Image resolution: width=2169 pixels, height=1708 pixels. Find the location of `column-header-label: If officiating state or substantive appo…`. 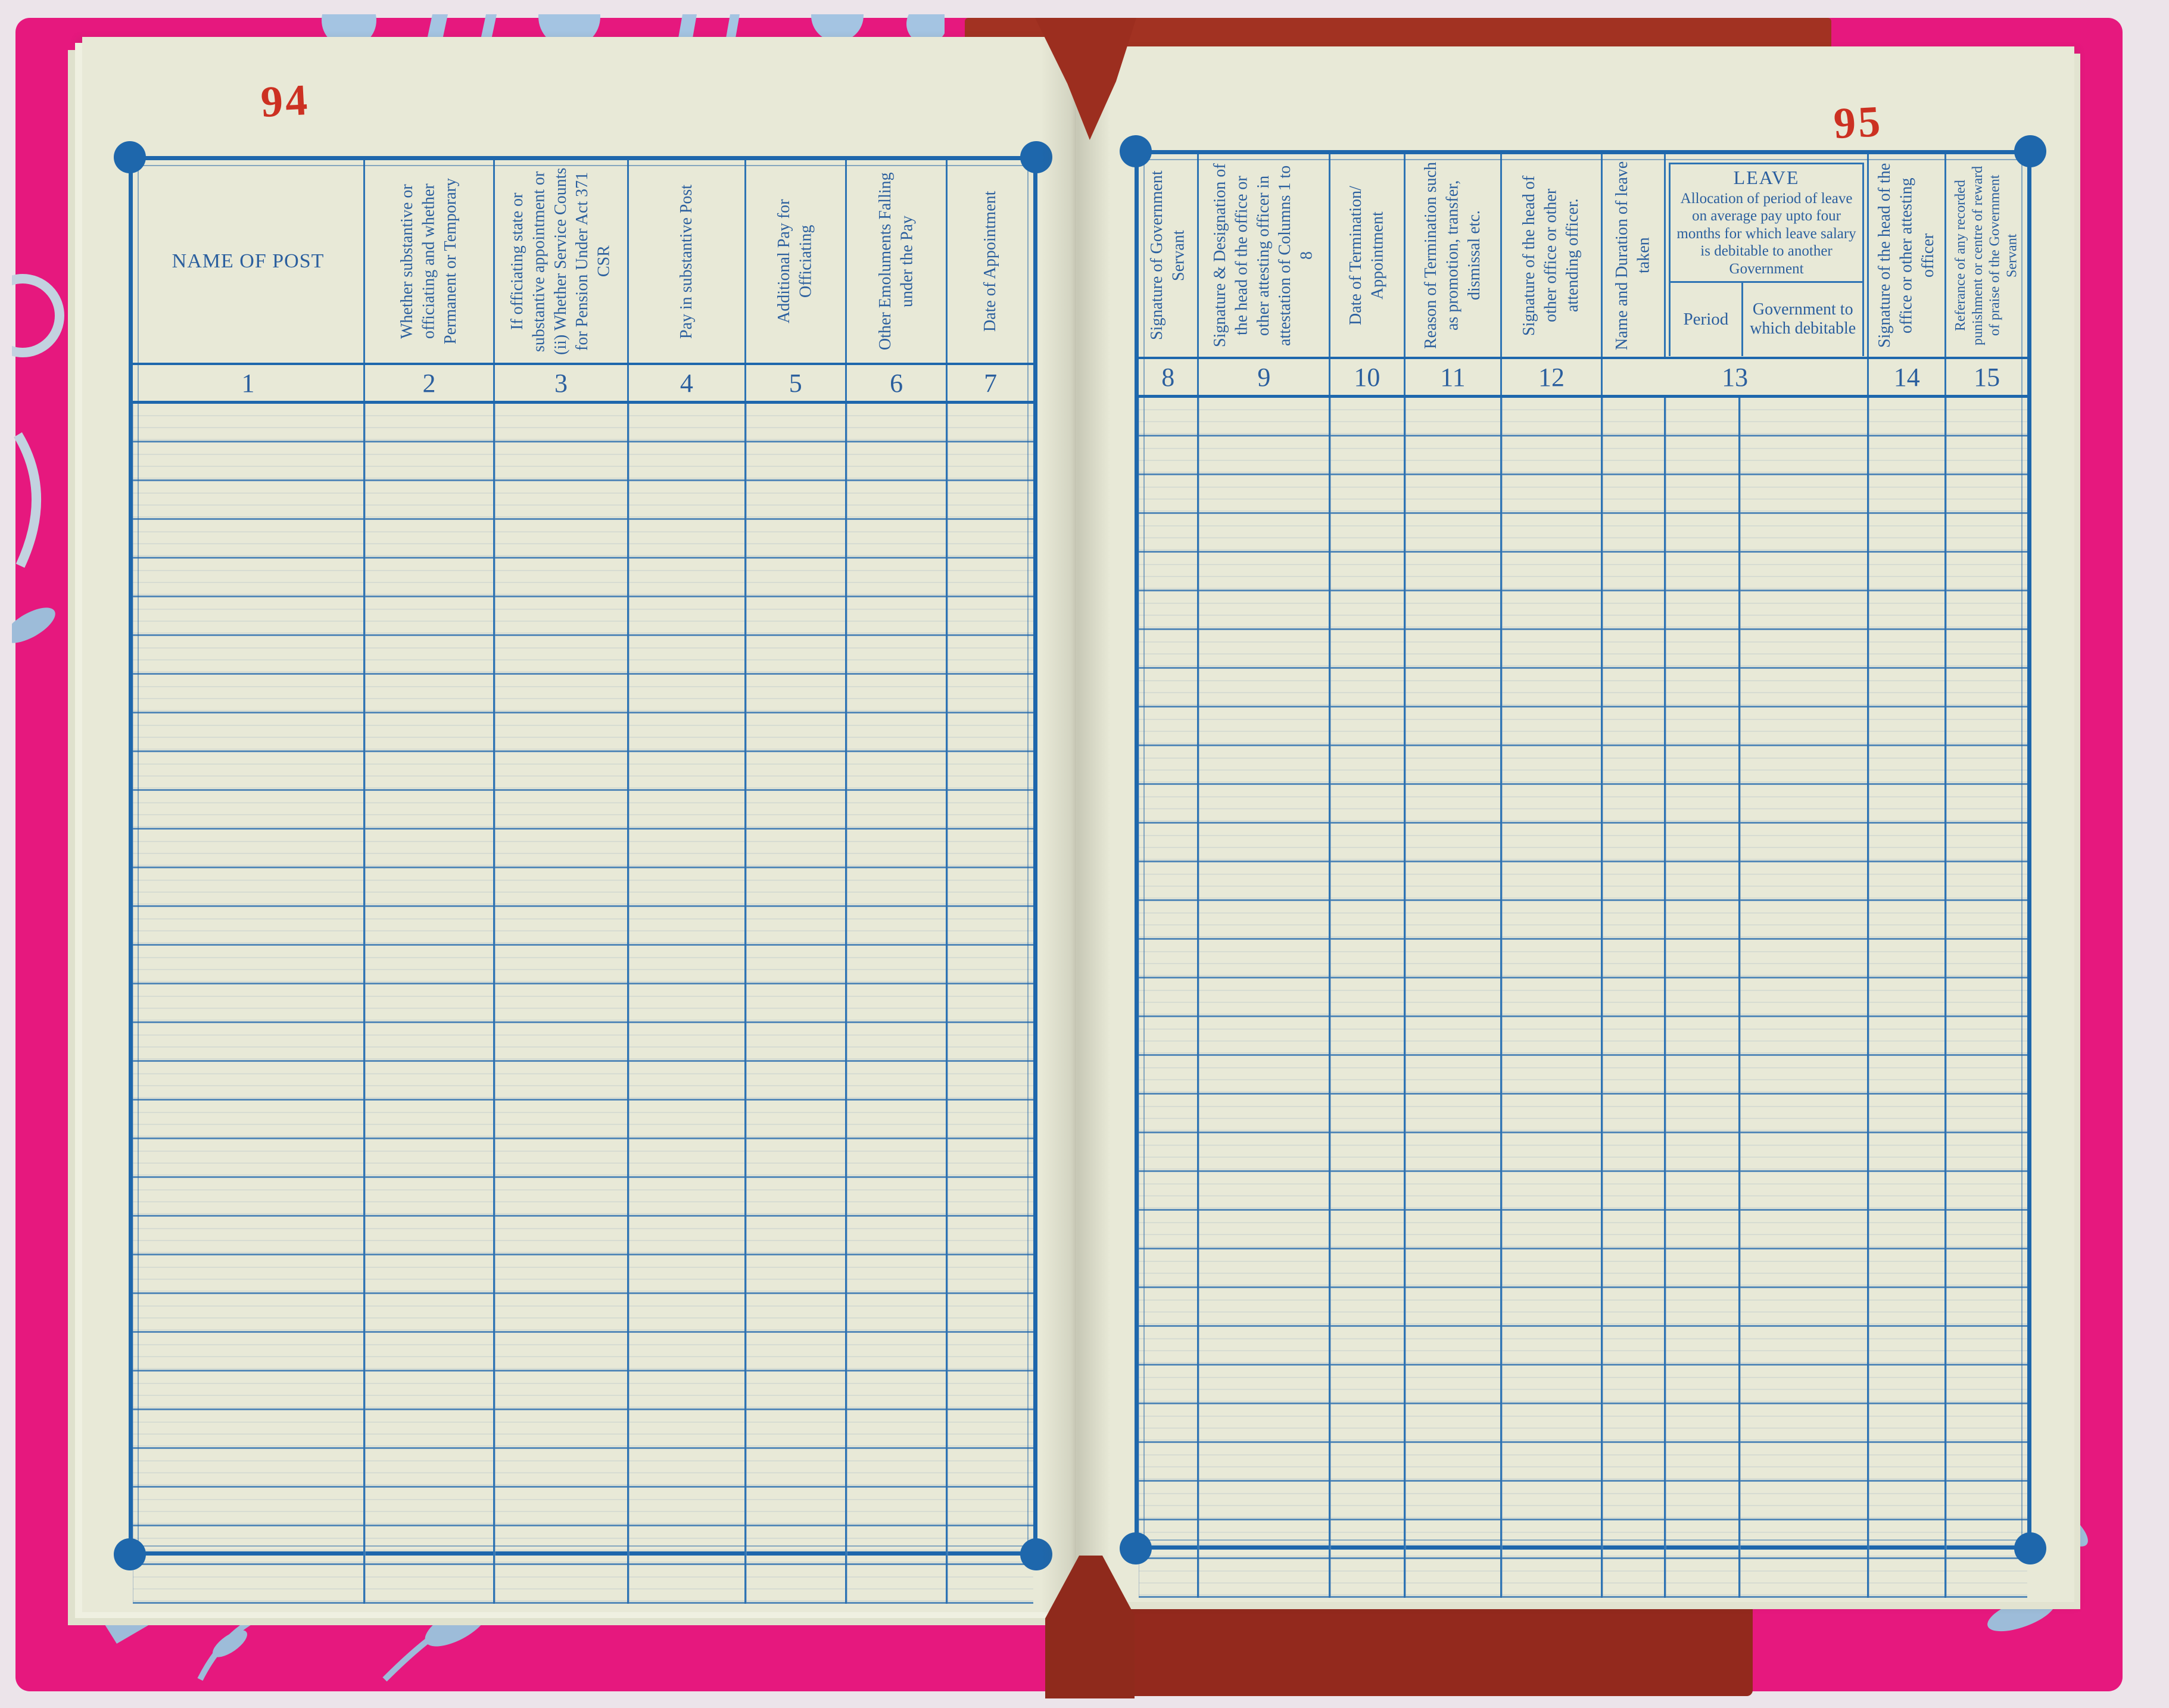

column-header-label: If officiating state or substantive appo… is located at coordinates (560, 261).